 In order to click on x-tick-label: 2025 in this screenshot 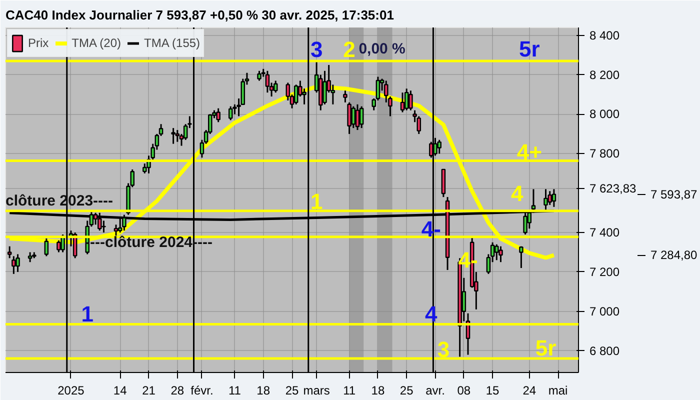, I will do `click(71, 391)`.